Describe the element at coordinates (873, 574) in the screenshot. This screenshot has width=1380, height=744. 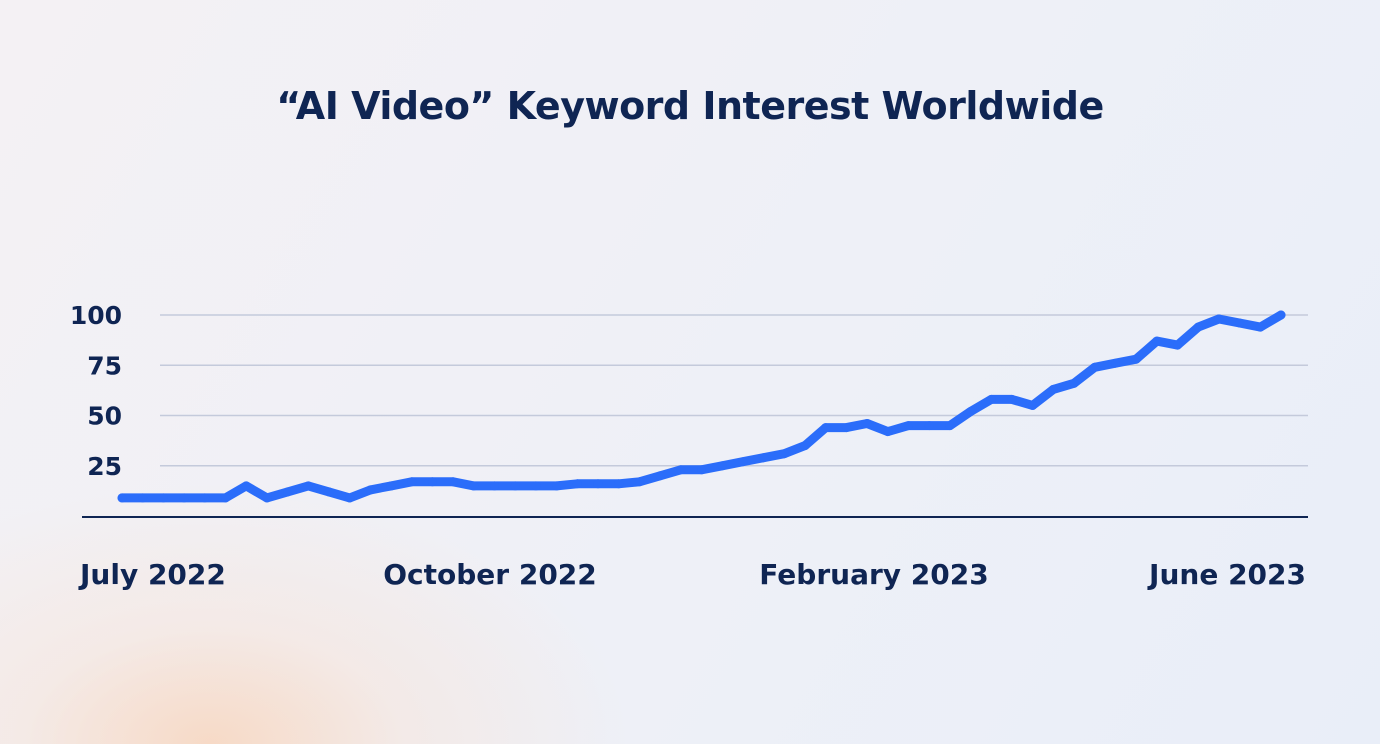
I see `x-tick-label: February 2023` at that location.